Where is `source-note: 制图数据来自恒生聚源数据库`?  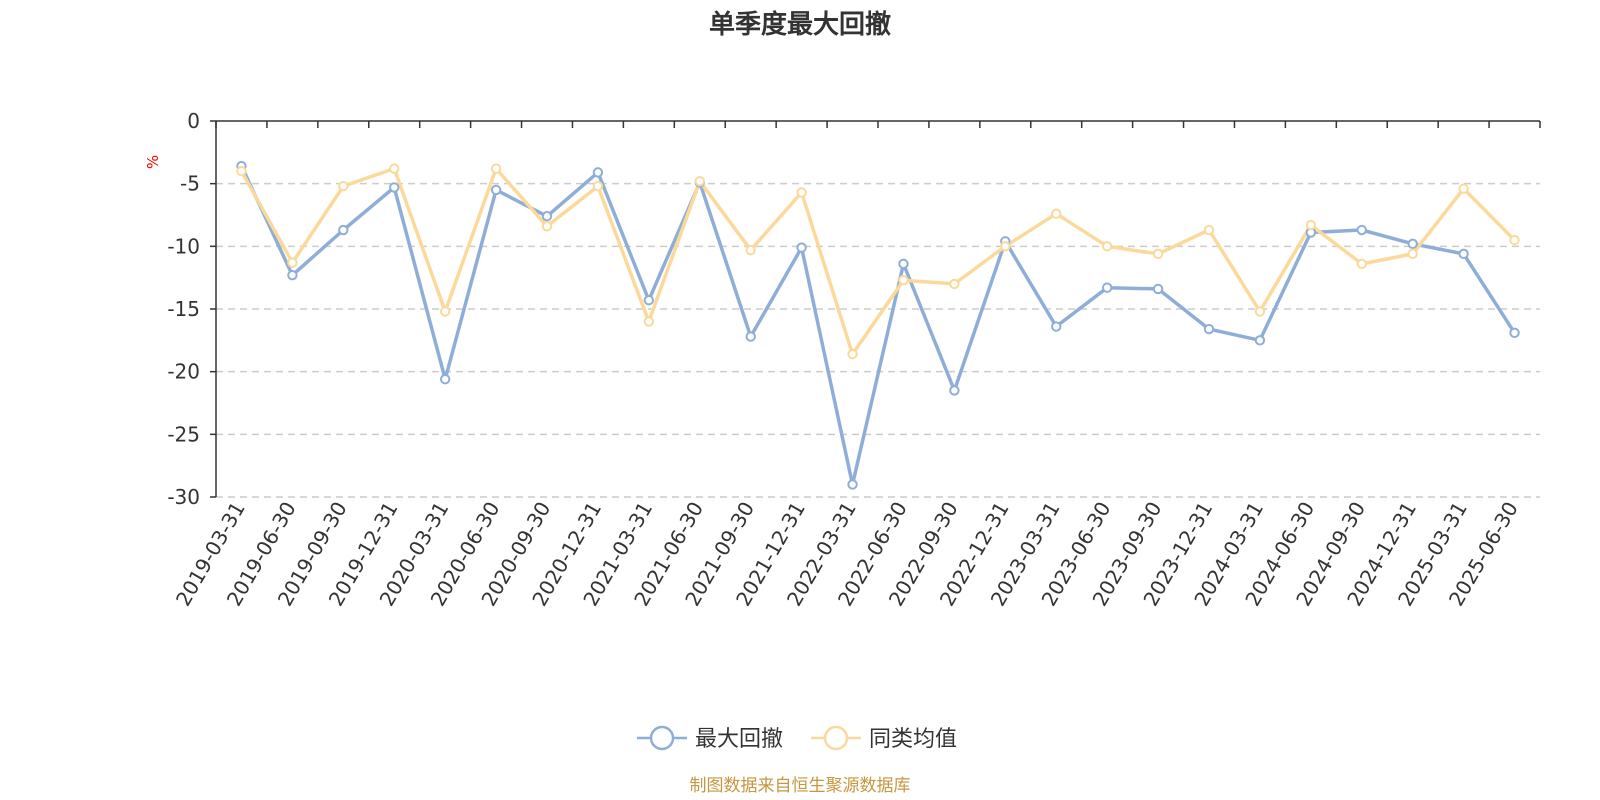
source-note: 制图数据来自恒生聚源数据库 is located at coordinates (800, 786).